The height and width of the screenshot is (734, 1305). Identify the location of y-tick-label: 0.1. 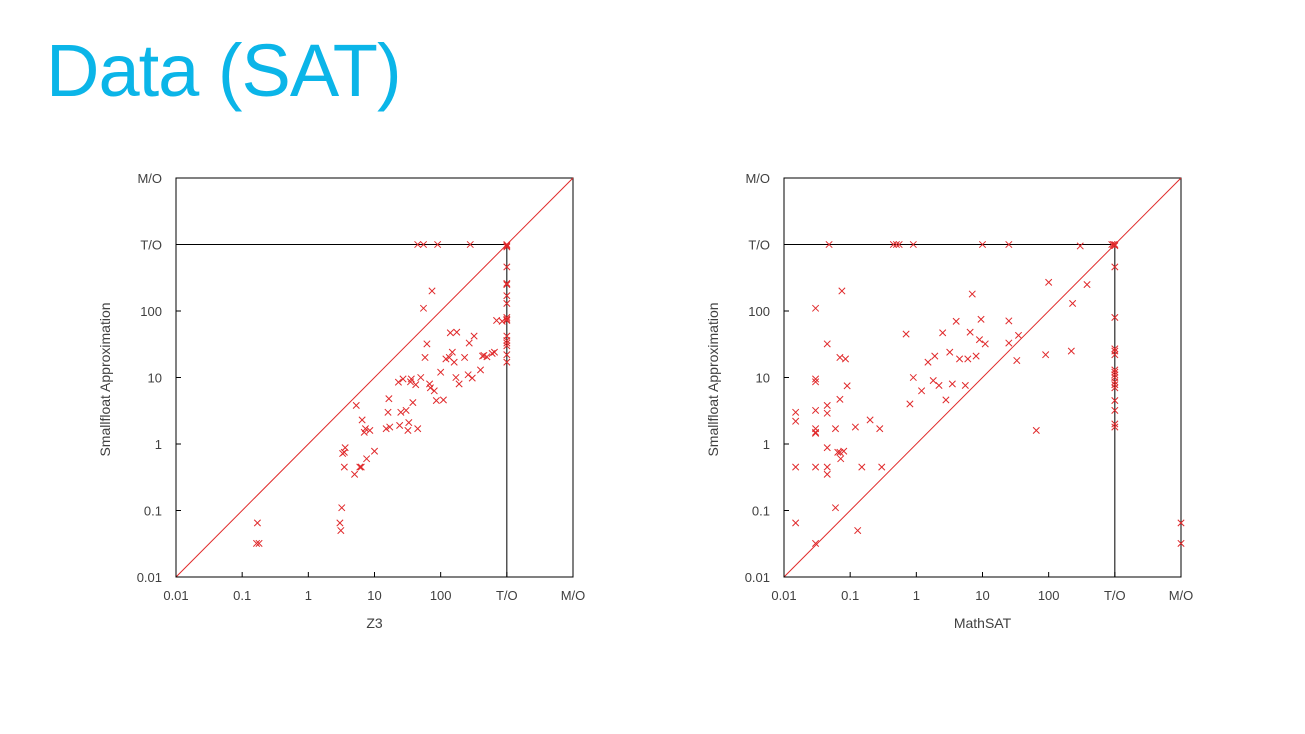
(153, 511).